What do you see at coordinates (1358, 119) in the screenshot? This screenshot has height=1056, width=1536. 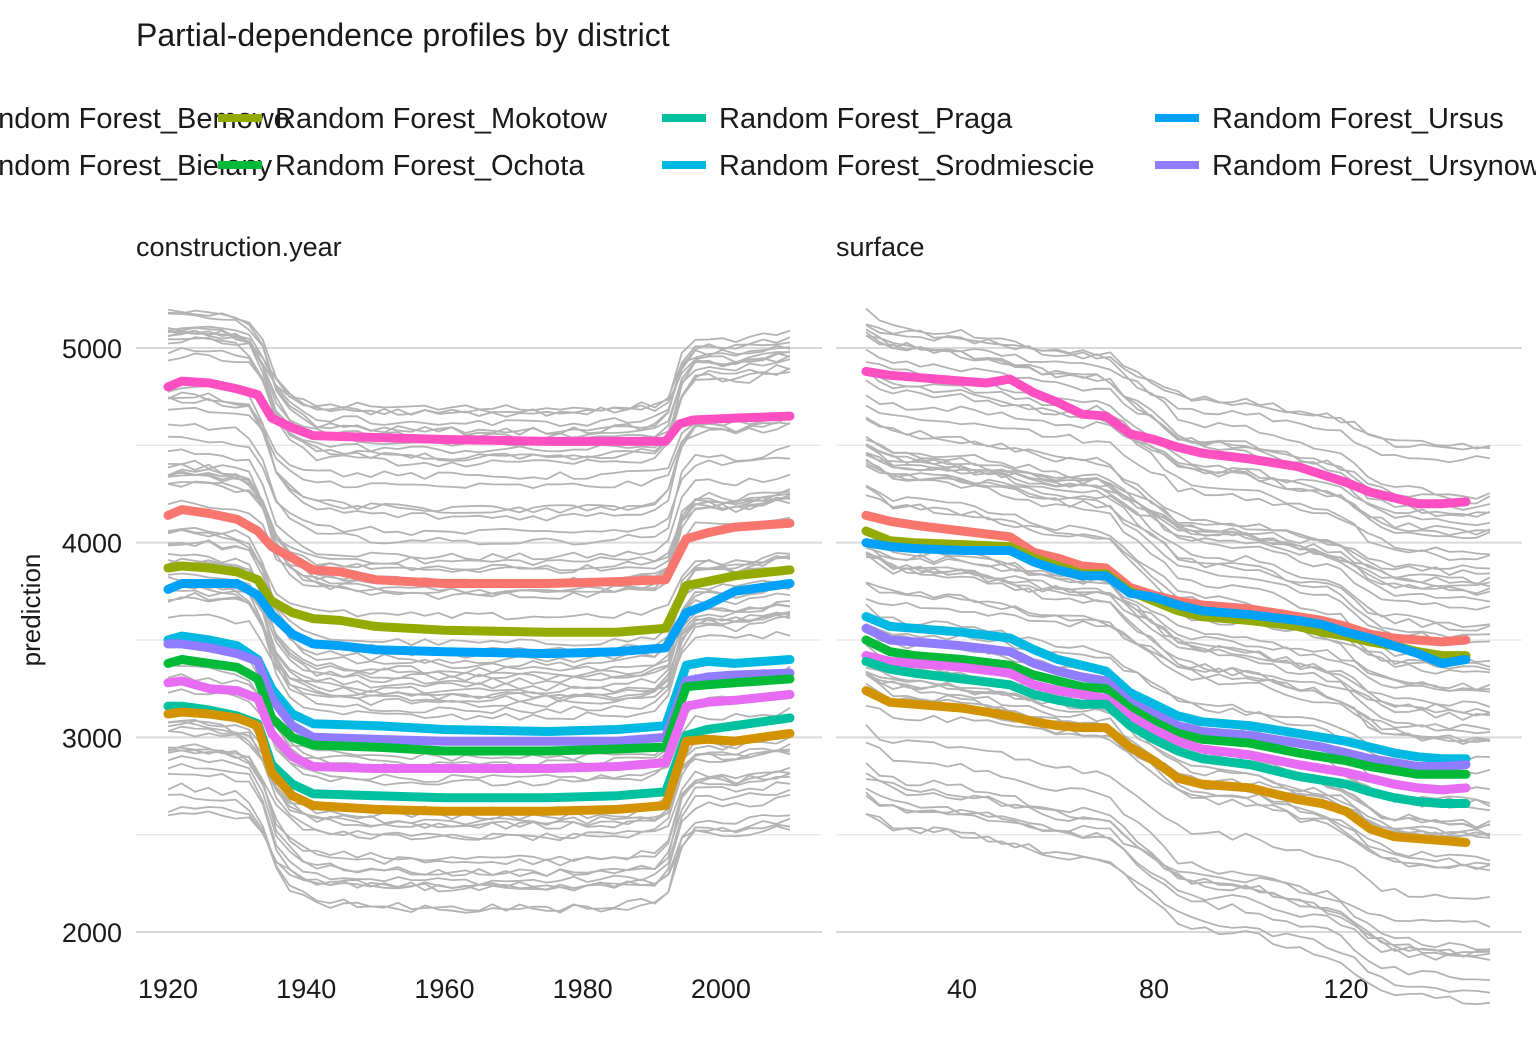 I see `legend-label: Random Forest_Ursus` at bounding box center [1358, 119].